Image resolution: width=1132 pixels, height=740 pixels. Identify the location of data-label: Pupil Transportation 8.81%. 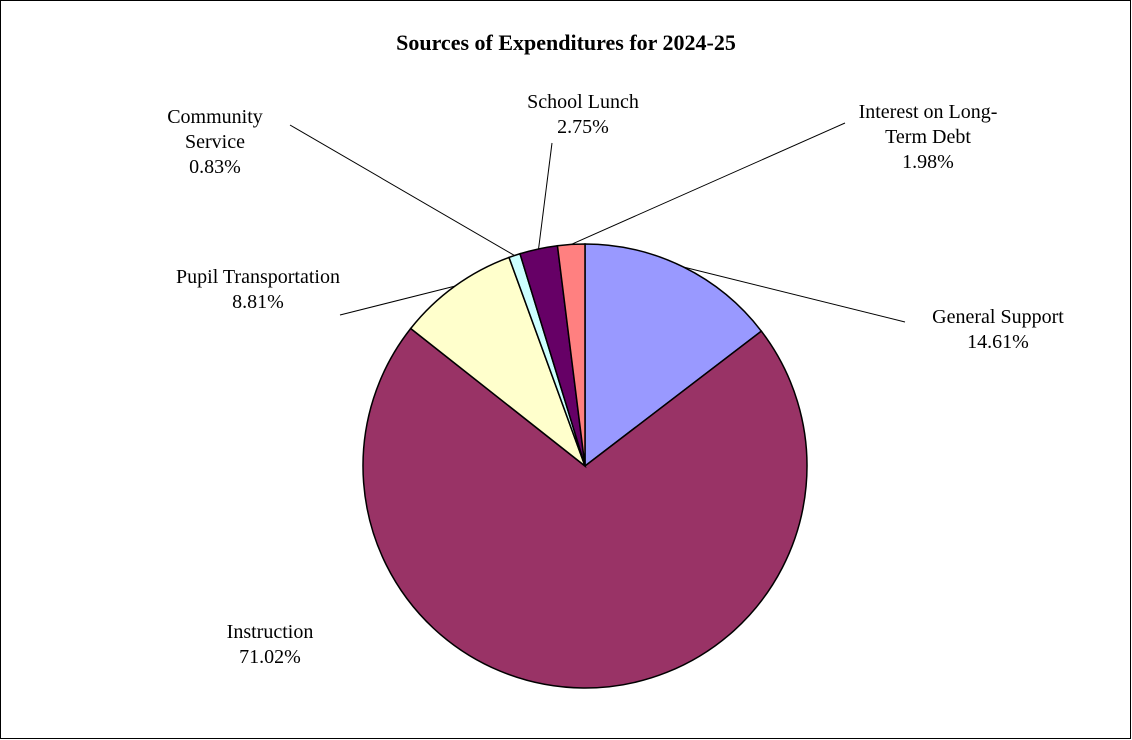
(258, 290).